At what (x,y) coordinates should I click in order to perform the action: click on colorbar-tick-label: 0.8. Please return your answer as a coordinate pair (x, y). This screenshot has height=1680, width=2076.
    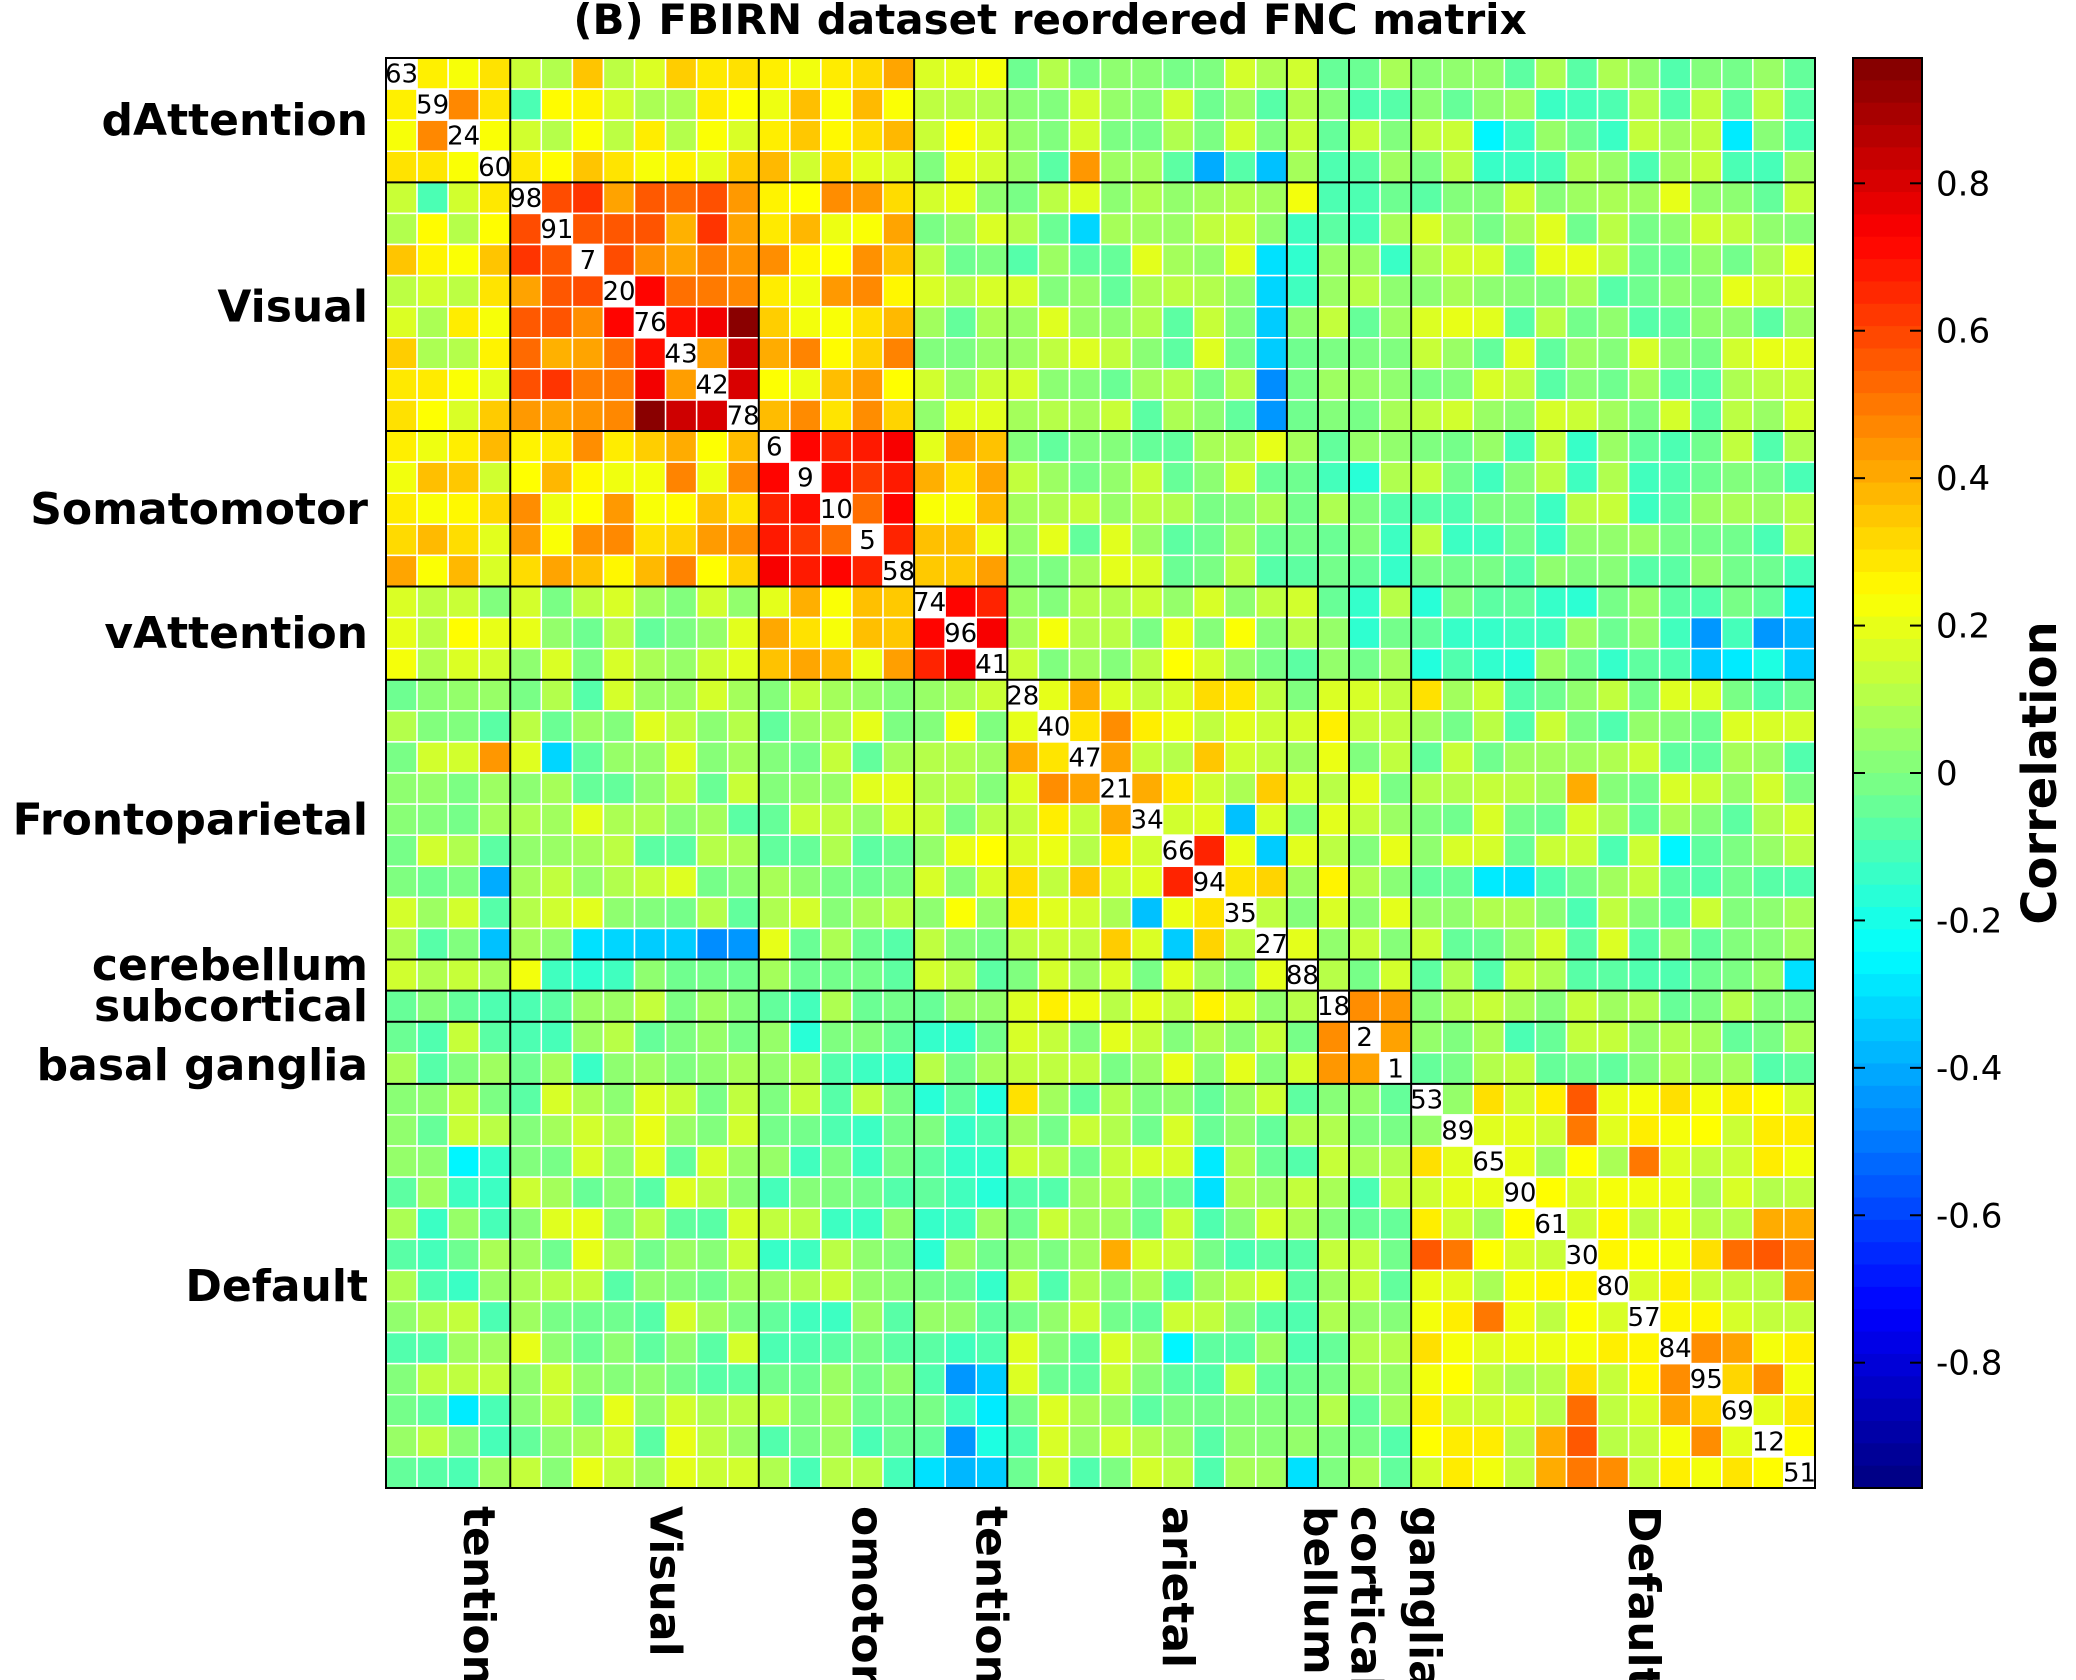
    Looking at the image, I should click on (1963, 184).